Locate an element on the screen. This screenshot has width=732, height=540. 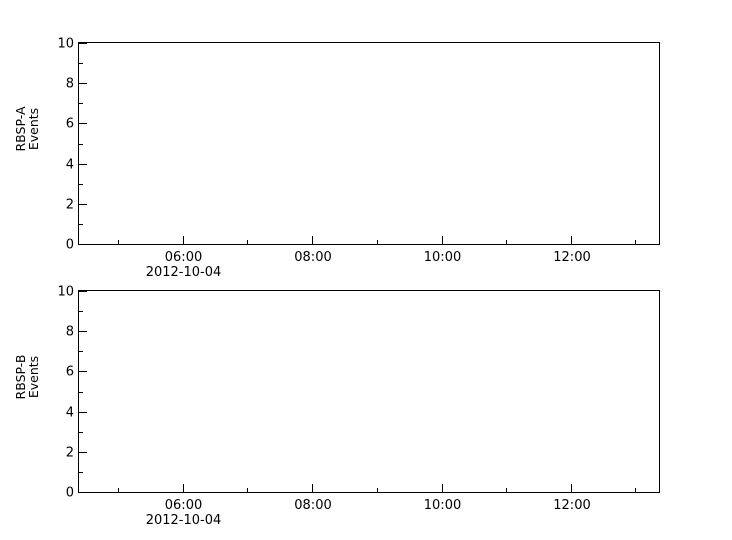
y-axis-label-rbsp-a: RBSP-A Events is located at coordinates (27, 129).